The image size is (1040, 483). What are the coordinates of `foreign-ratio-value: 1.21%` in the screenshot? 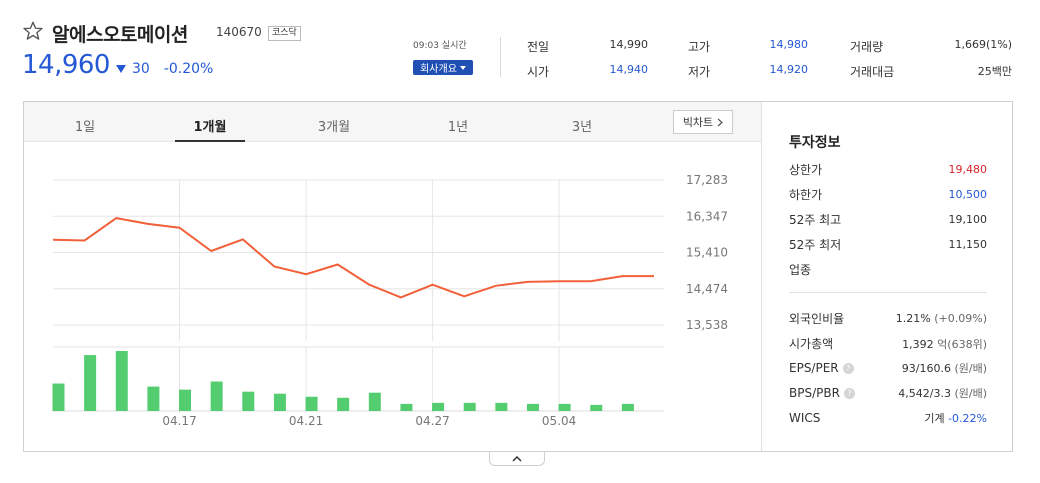 It's located at (913, 318).